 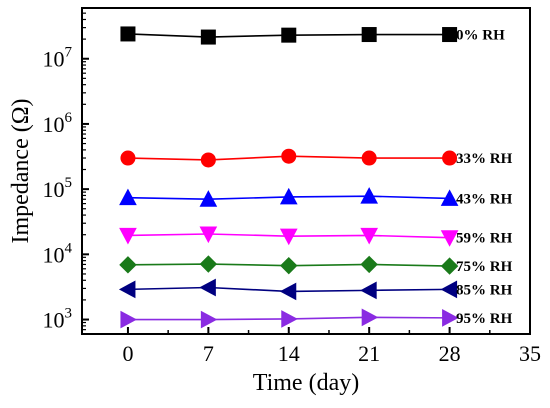 I want to click on x-tick-label: 7, so click(x=208, y=353).